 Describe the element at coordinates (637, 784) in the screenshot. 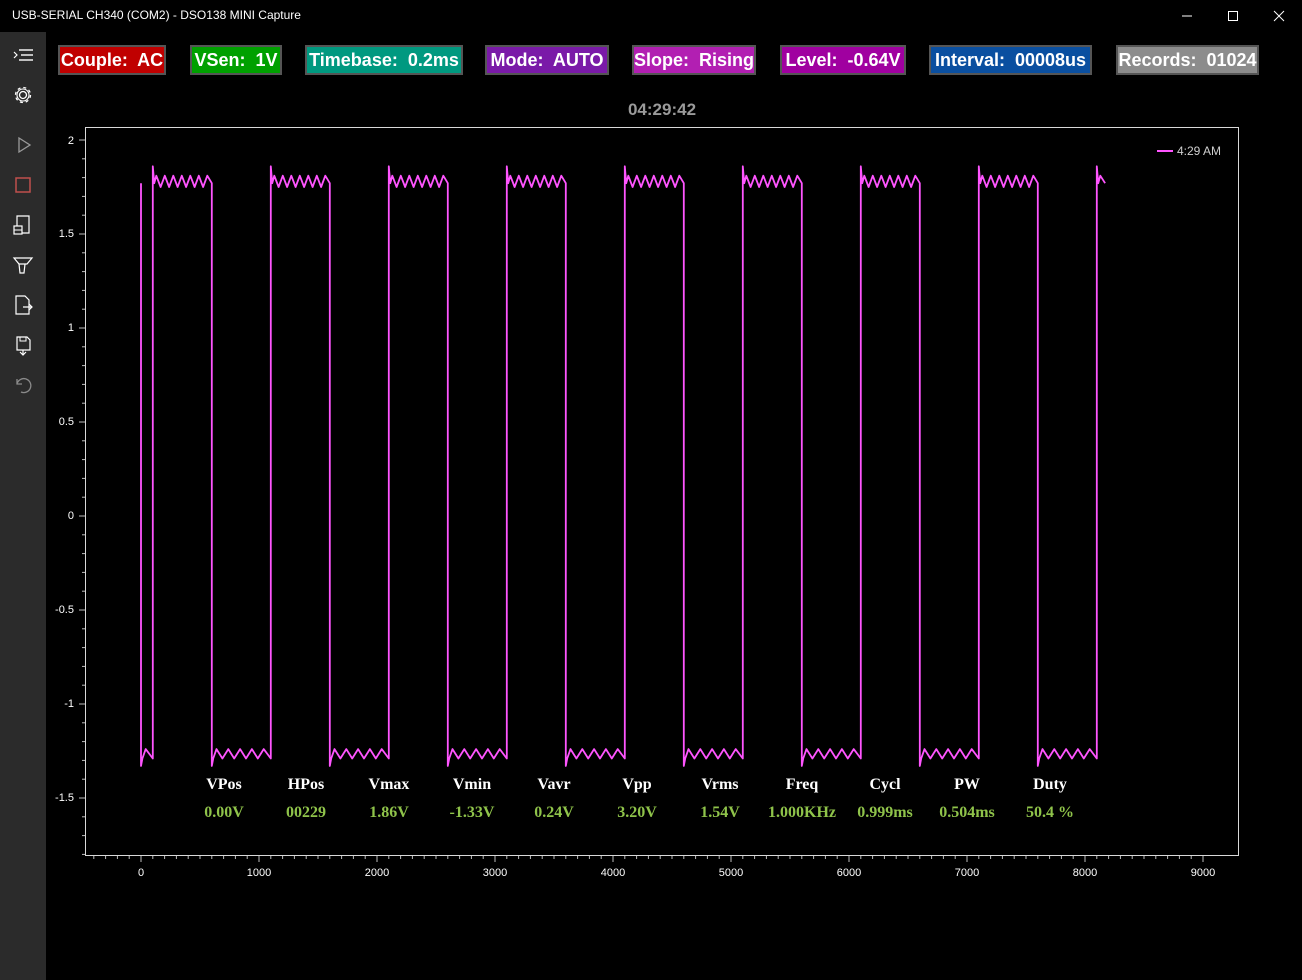

I see `stat-label: Vpp` at that location.